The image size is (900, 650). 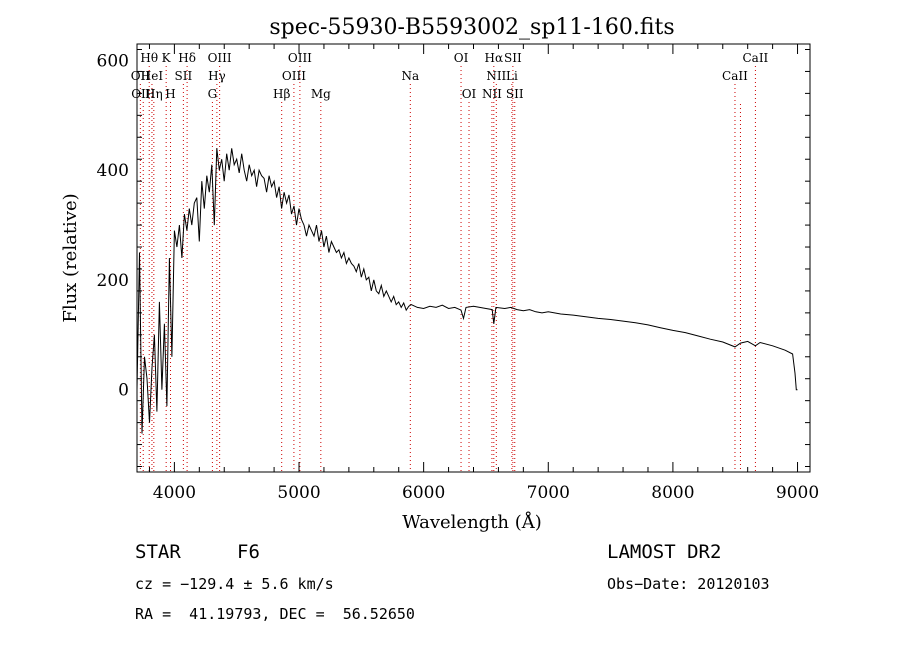 I want to click on emission-line-label: OII, so click(x=141, y=76).